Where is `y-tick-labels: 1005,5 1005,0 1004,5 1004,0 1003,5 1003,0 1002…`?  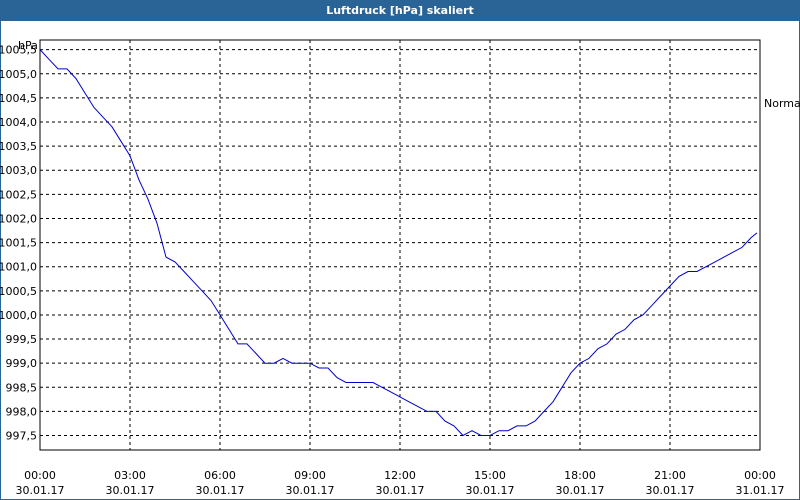
y-tick-labels: 1005,5 1005,0 1004,5 1004,0 1003,5 1003,0 1002… is located at coordinates (18, 243).